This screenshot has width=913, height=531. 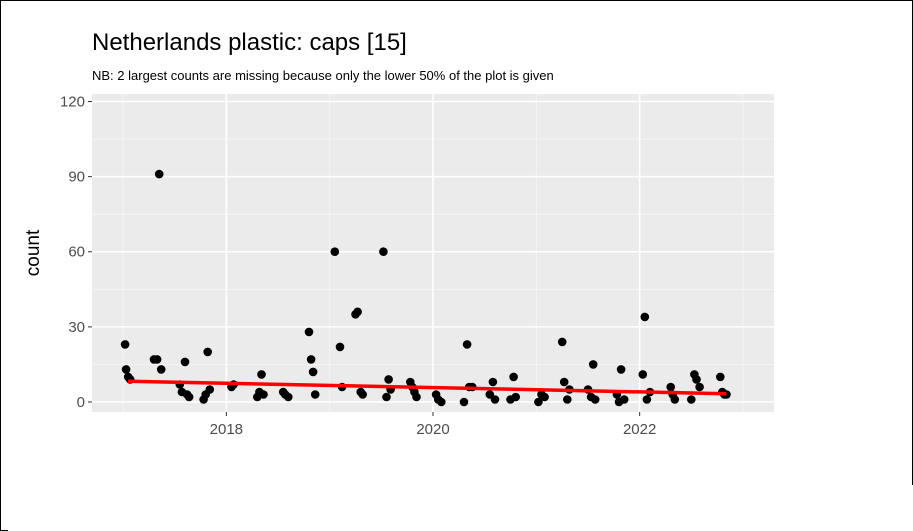 What do you see at coordinates (76, 177) in the screenshot?
I see `y-tick-label: 90` at bounding box center [76, 177].